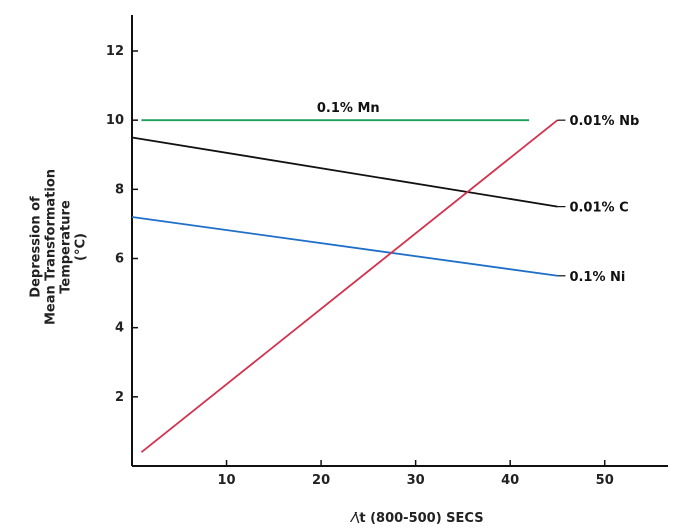 This screenshot has height=529, width=678. Describe the element at coordinates (81, 247) in the screenshot. I see `y-axis-title-line: (°C)` at that location.